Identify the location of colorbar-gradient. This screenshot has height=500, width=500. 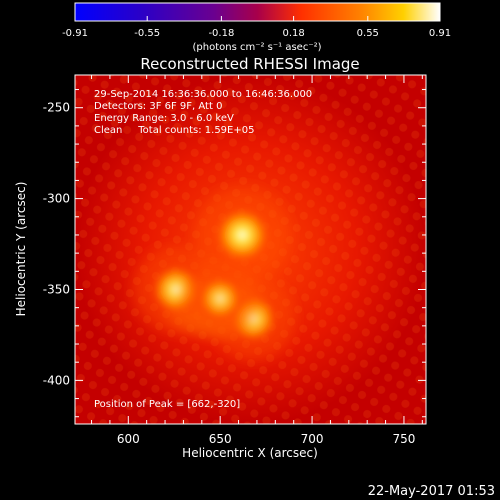
(257, 12).